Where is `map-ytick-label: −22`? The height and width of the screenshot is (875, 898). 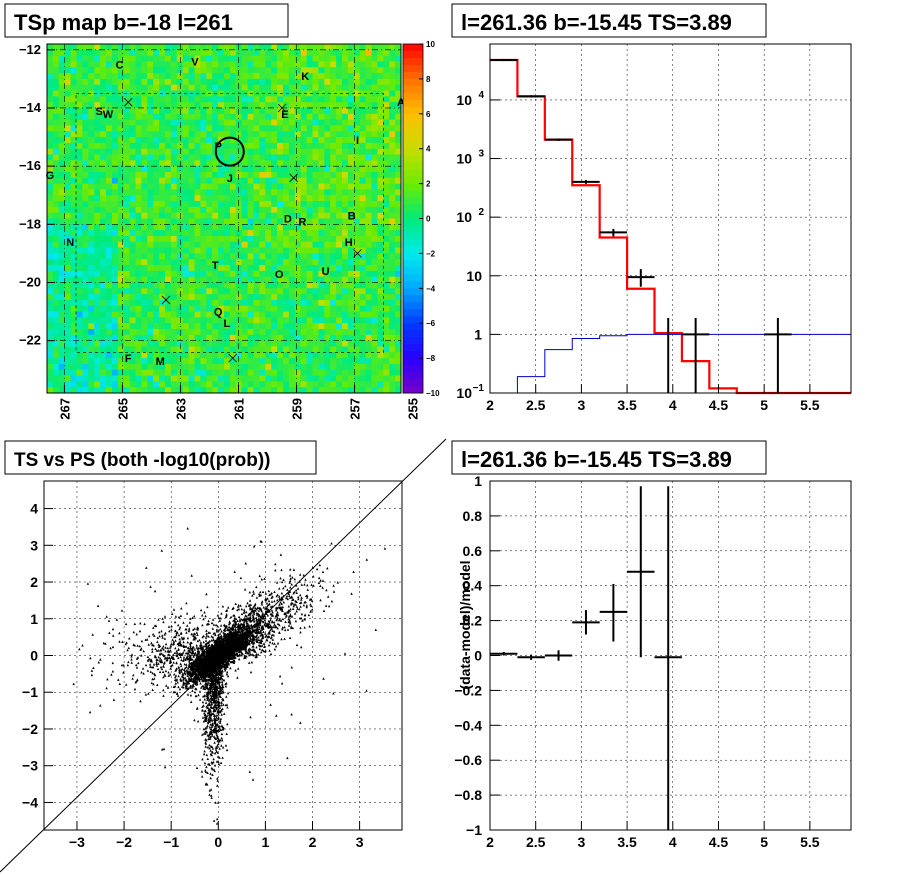 map-ytick-label: −22 is located at coordinates (30, 340).